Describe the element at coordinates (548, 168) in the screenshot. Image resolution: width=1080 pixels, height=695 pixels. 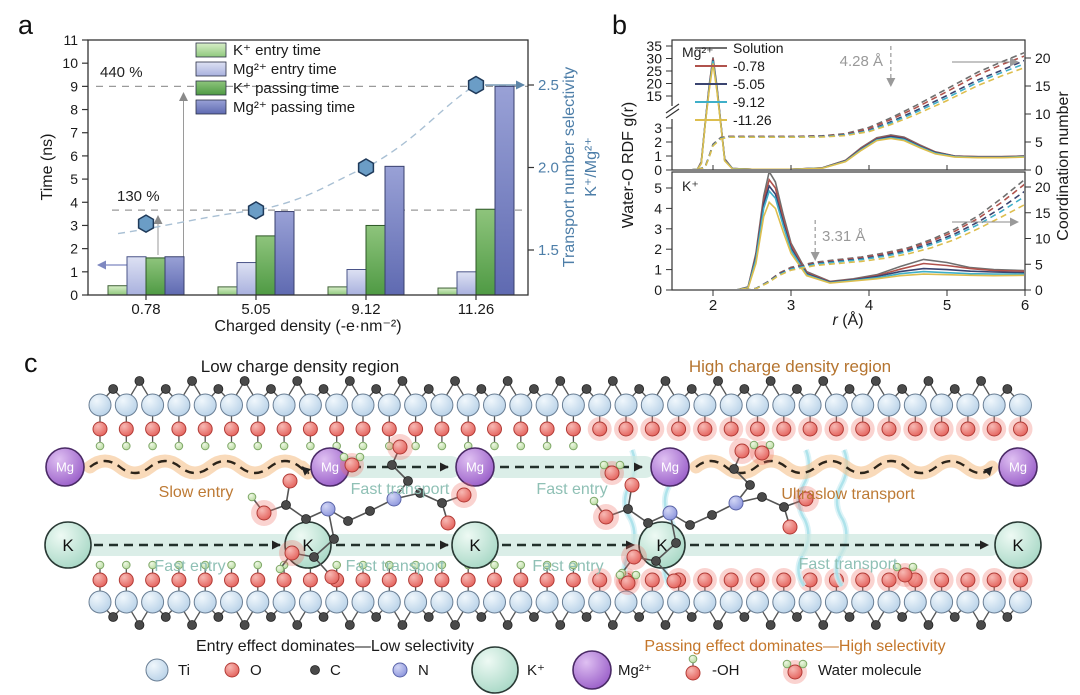
I see `right-y-tick-label: 2.0` at that location.